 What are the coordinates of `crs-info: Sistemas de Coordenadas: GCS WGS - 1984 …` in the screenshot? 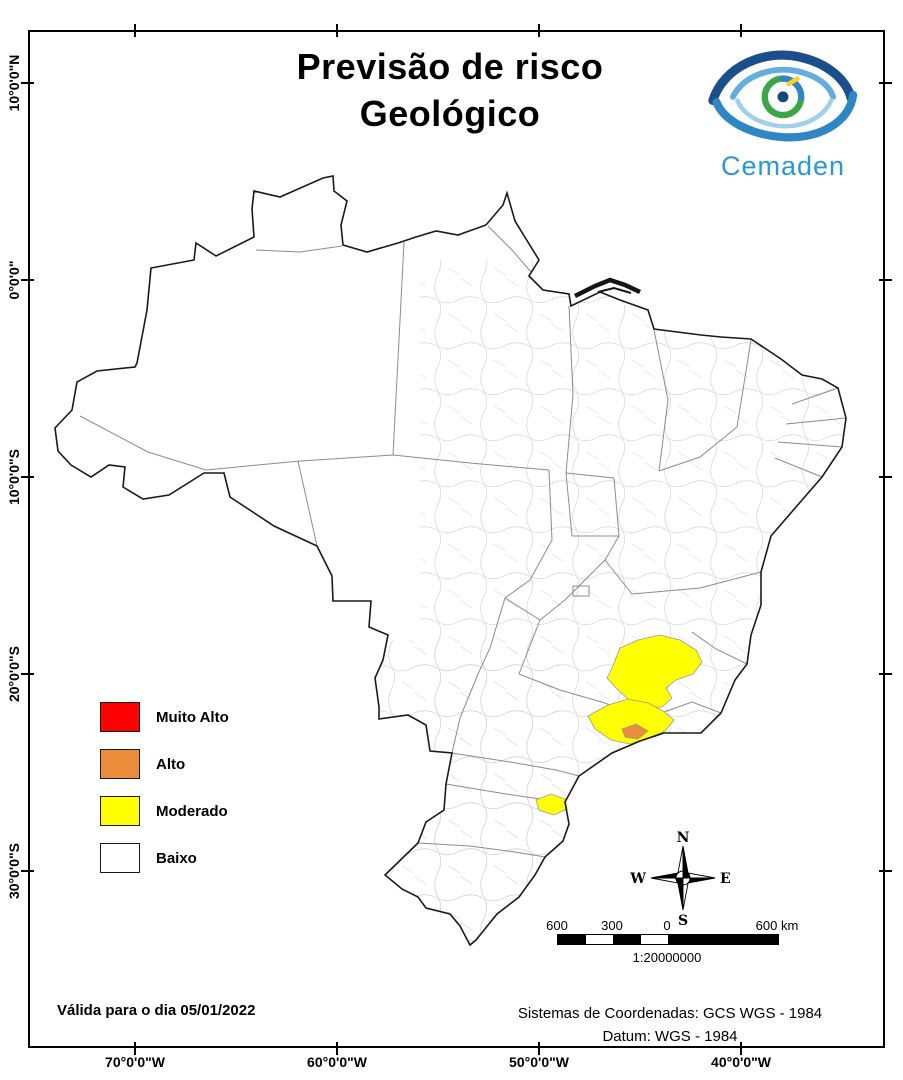 It's located at (670, 1025).